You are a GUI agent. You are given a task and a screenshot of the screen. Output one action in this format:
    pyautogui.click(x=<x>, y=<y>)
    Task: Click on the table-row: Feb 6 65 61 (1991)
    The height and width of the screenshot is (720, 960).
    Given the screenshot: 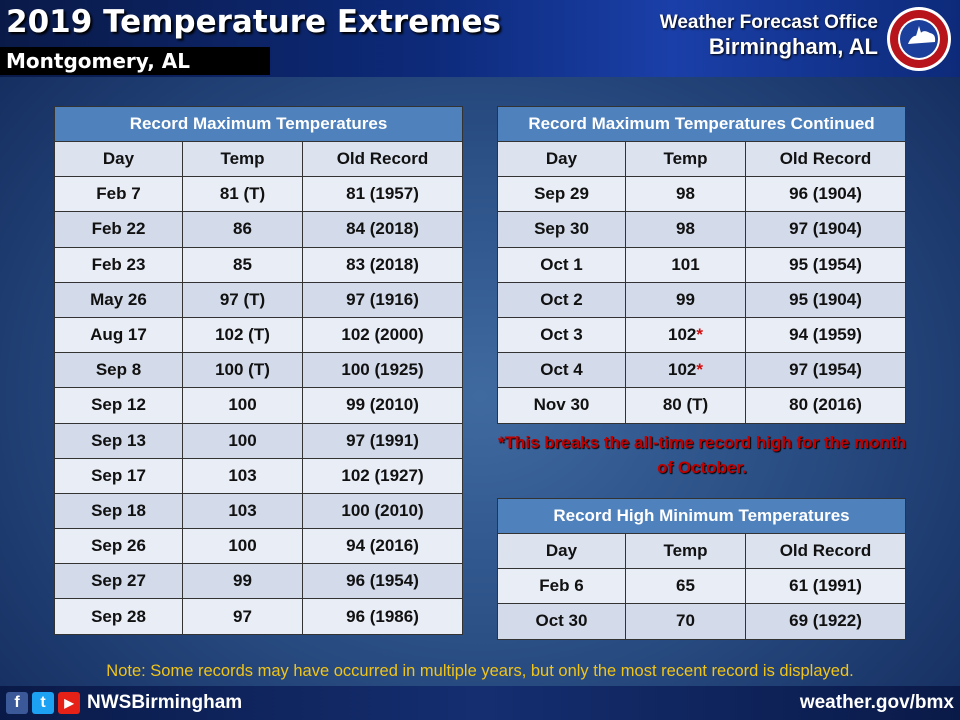 What is the action you would take?
    pyautogui.click(x=701, y=586)
    